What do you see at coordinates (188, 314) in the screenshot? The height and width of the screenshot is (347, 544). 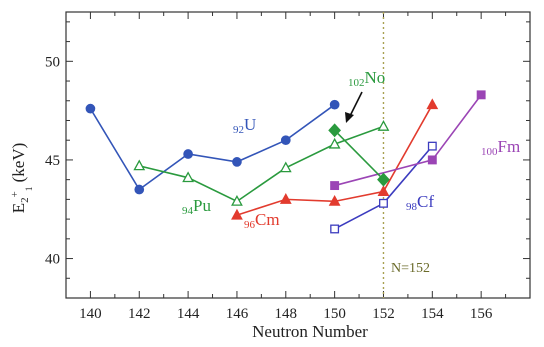 I see `x-tick-label: 144` at bounding box center [188, 314].